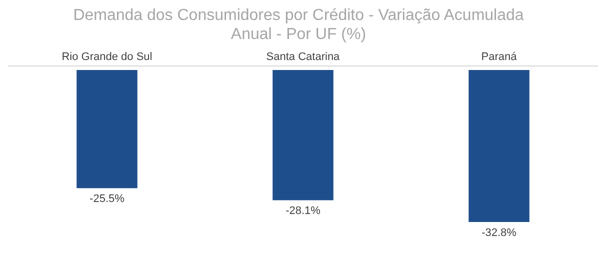  What do you see at coordinates (107, 57) in the screenshot?
I see `x-tick-label: Rio Grande do Sul` at bounding box center [107, 57].